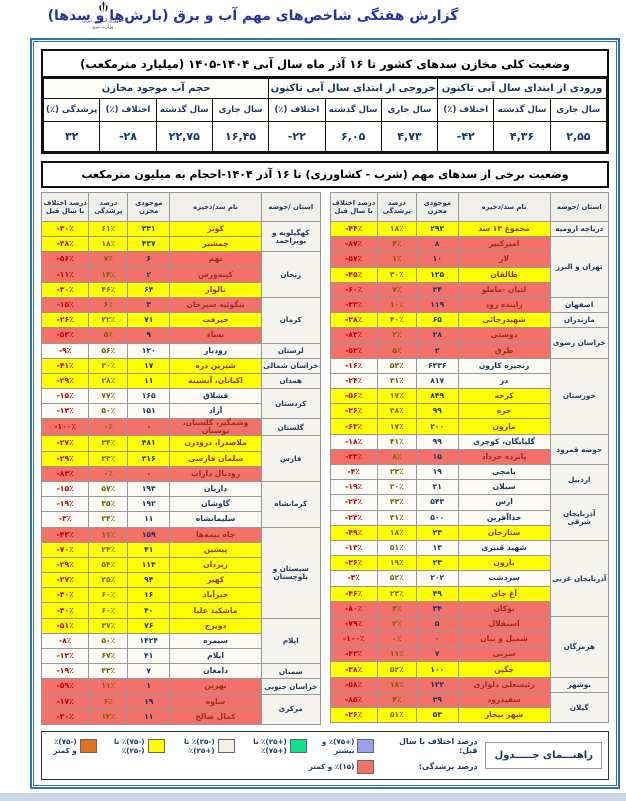 This screenshot has width=626, height=801. I want to click on dam-name-cell: لتیان -ماملو, so click(504, 289).